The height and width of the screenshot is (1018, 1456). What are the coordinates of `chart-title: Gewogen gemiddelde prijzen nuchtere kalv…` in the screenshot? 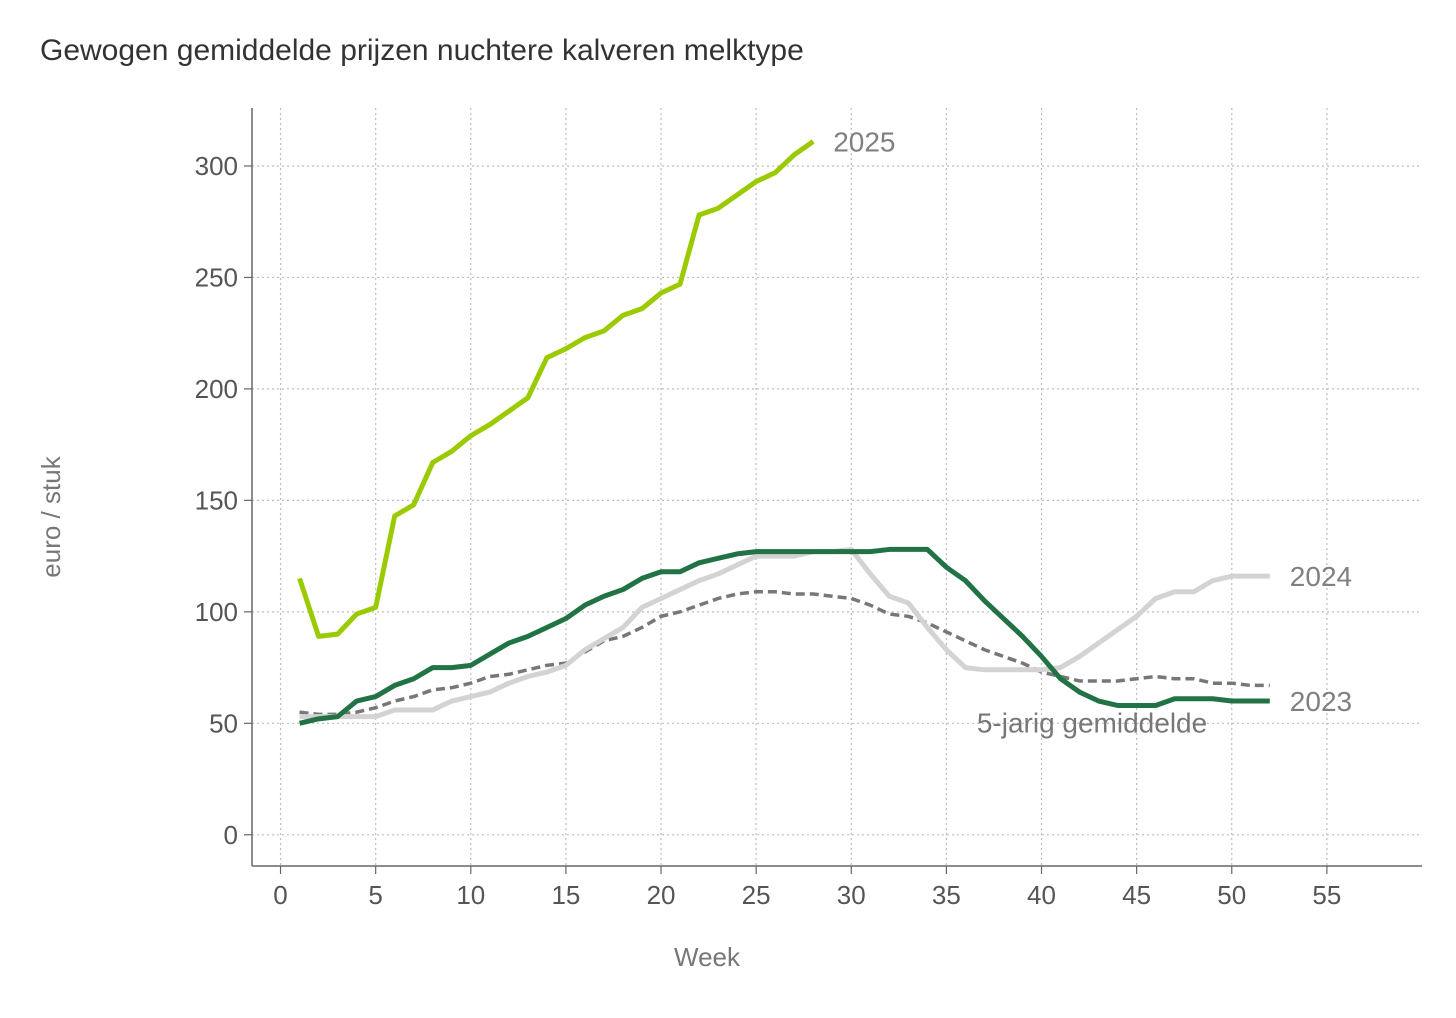 It's located at (422, 50).